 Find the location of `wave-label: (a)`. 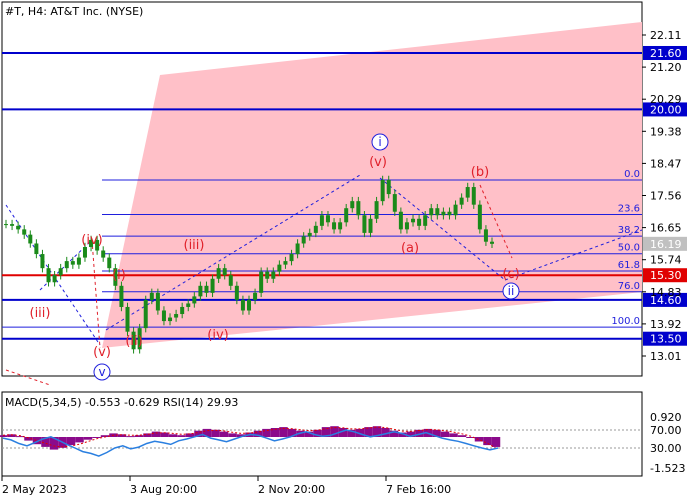

wave-label: (a) is located at coordinates (410, 248).